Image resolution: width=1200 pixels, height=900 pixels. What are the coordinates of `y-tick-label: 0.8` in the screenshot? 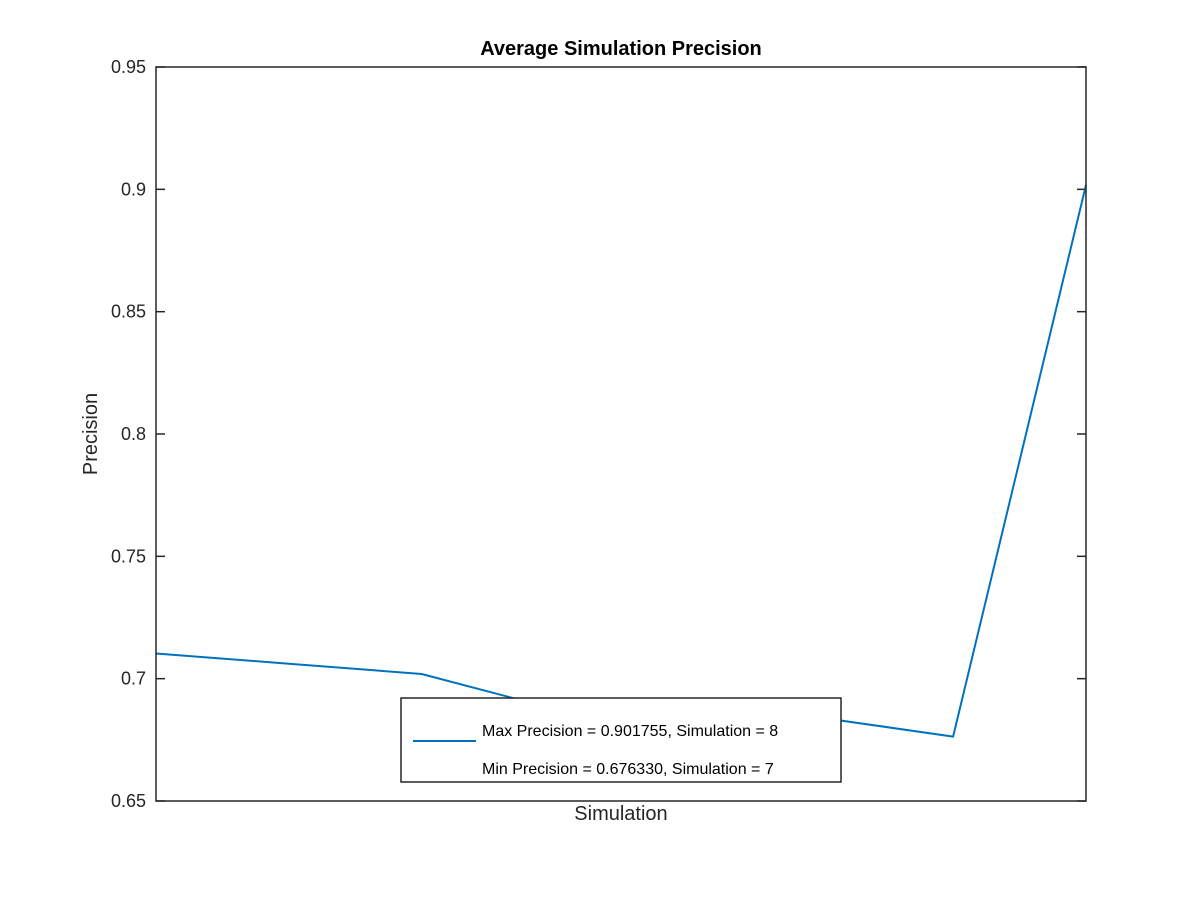 It's located at (133, 434).